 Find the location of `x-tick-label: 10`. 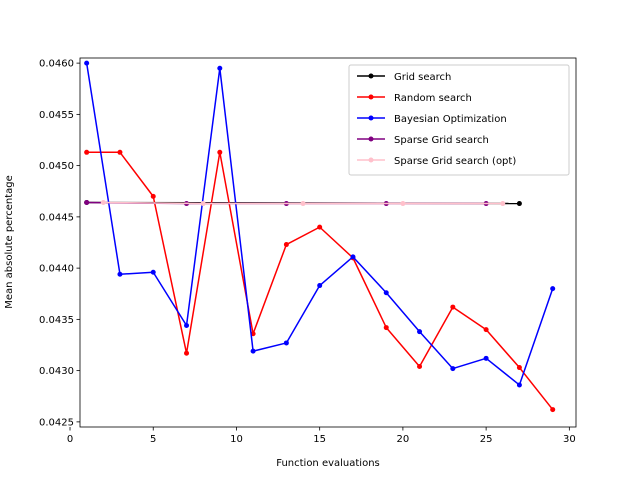

x-tick-label: 10 is located at coordinates (236, 439).